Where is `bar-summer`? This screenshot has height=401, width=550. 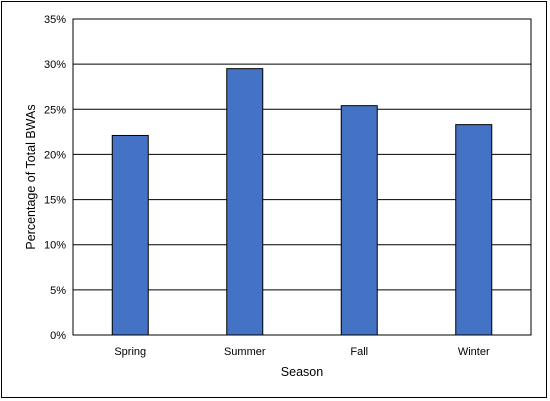 bar-summer is located at coordinates (245, 202).